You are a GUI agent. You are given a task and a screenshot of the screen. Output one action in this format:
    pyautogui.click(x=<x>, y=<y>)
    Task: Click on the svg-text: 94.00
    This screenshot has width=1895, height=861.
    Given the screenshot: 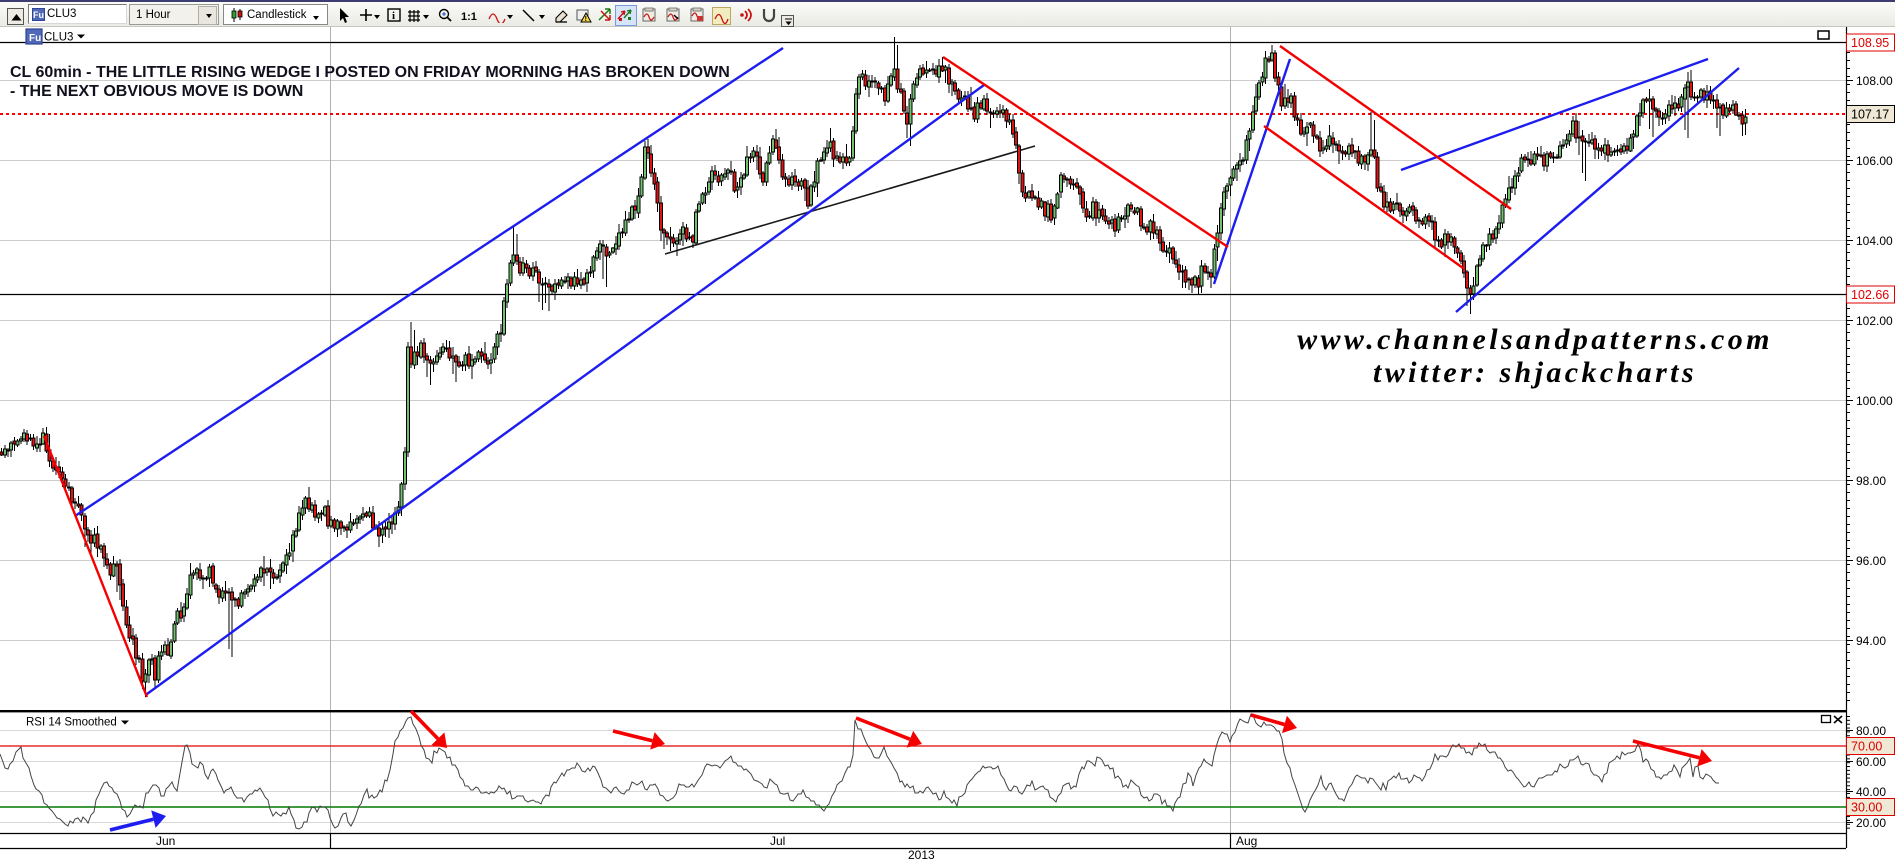 What is the action you would take?
    pyautogui.click(x=1871, y=641)
    